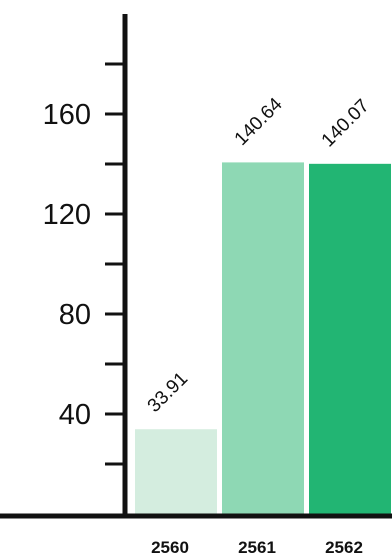 Image resolution: width=392 pixels, height=559 pixels. Describe the element at coordinates (344, 547) in the screenshot. I see `x-tick-label-2562: 2562` at that location.